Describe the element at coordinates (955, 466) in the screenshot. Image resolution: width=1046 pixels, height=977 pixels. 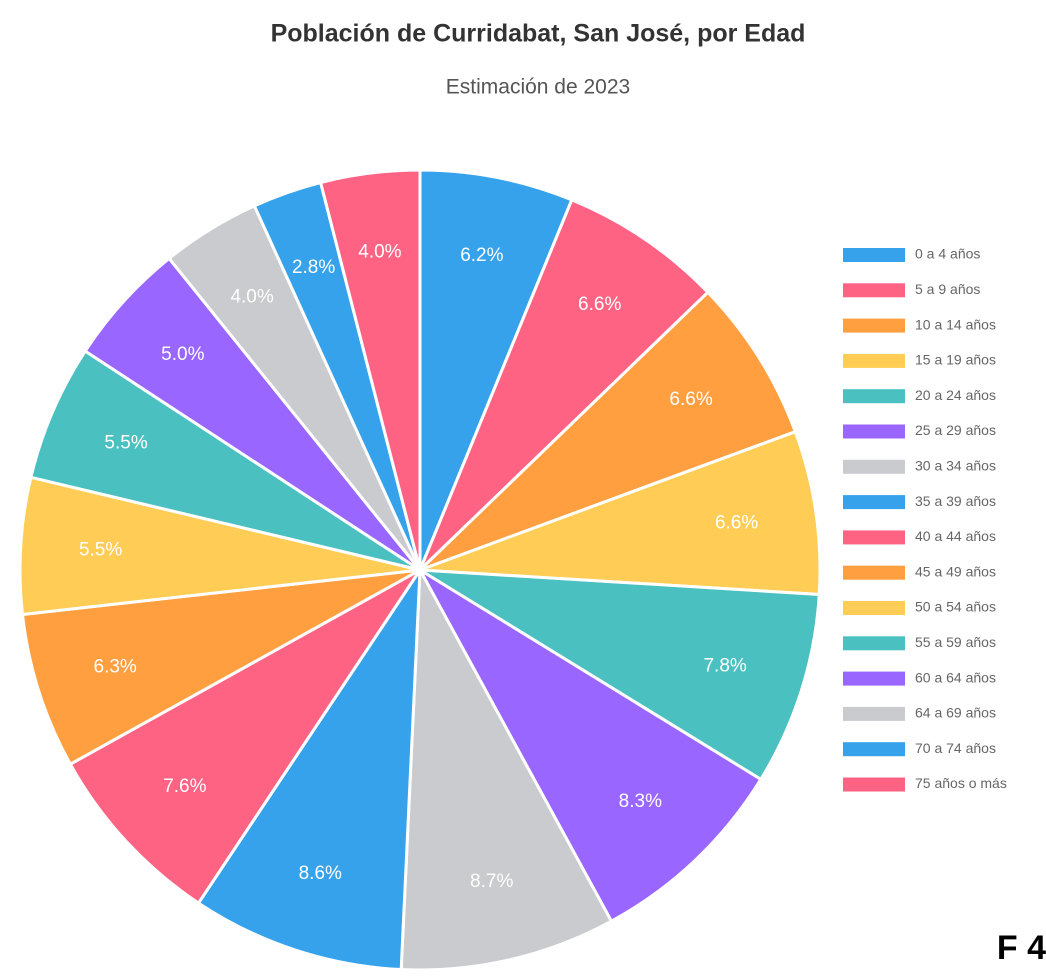
I see `legend-label: 30 a 34 años` at that location.